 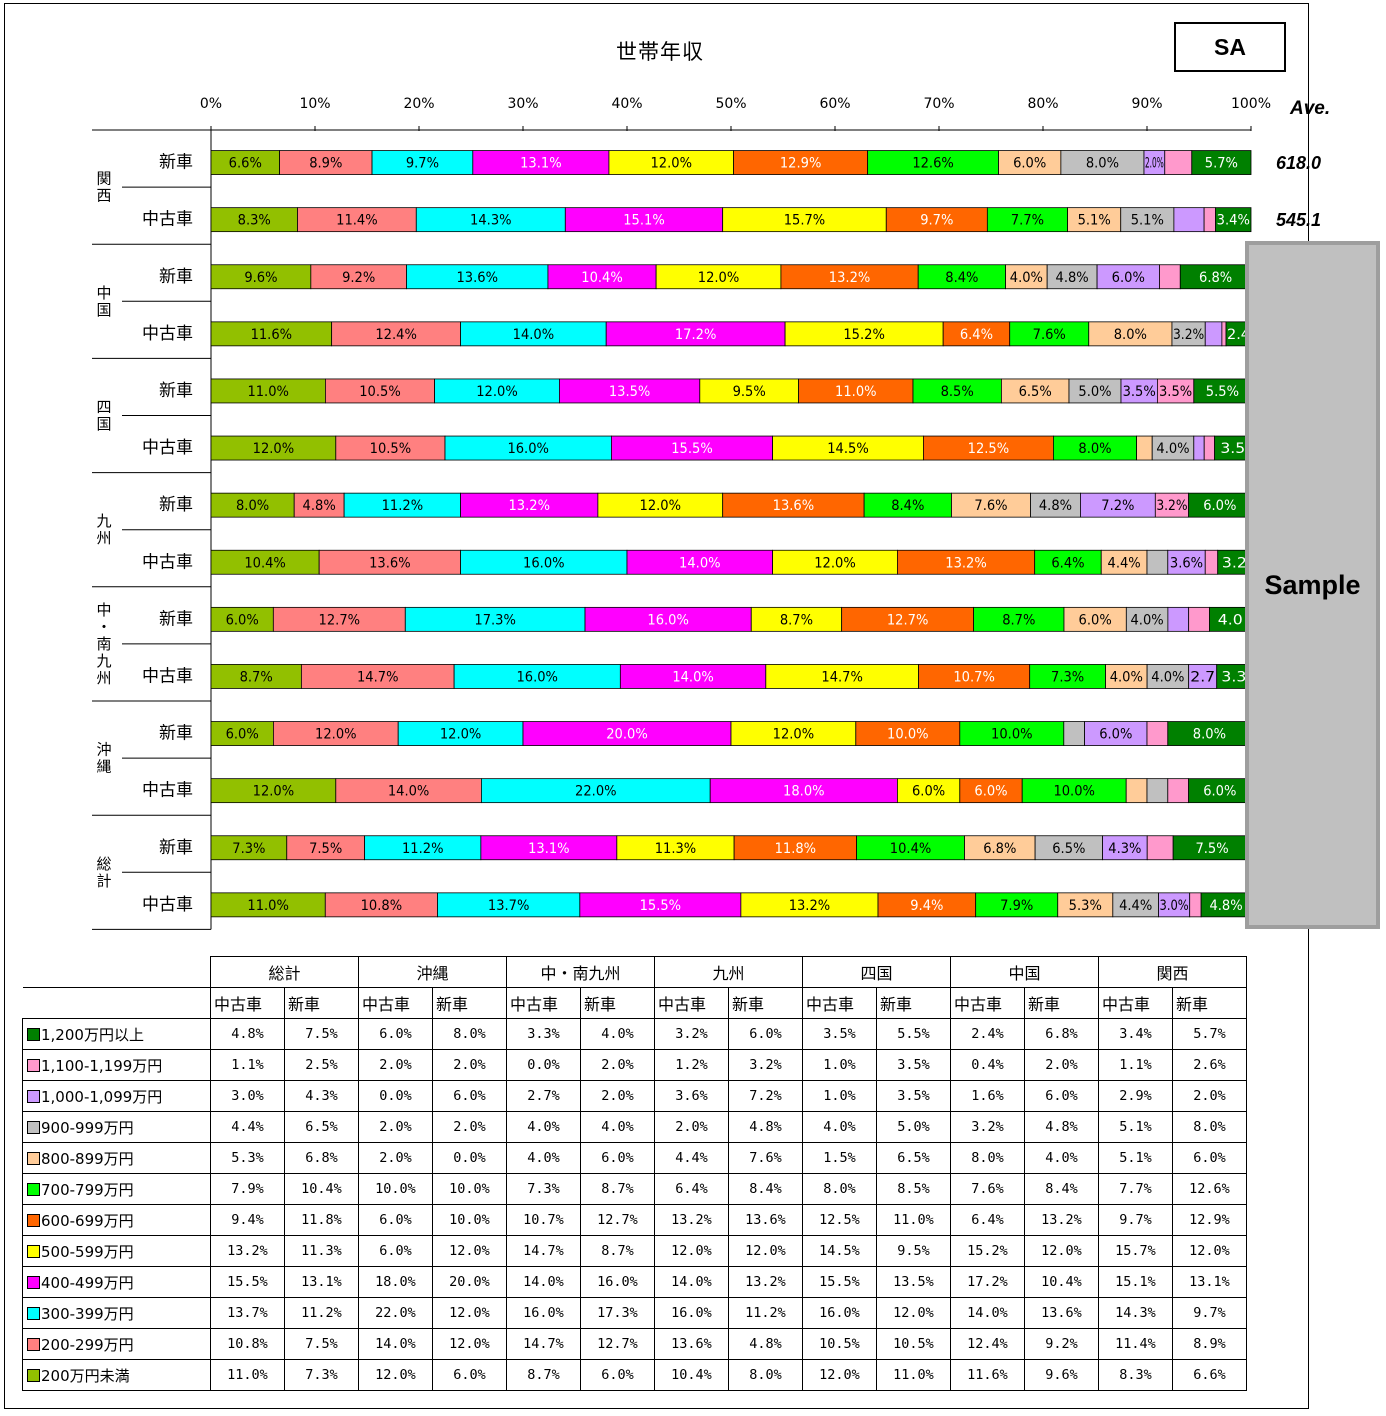 What do you see at coordinates (839, 1189) in the screenshot?
I see `table-cell: 8.0%` at bounding box center [839, 1189].